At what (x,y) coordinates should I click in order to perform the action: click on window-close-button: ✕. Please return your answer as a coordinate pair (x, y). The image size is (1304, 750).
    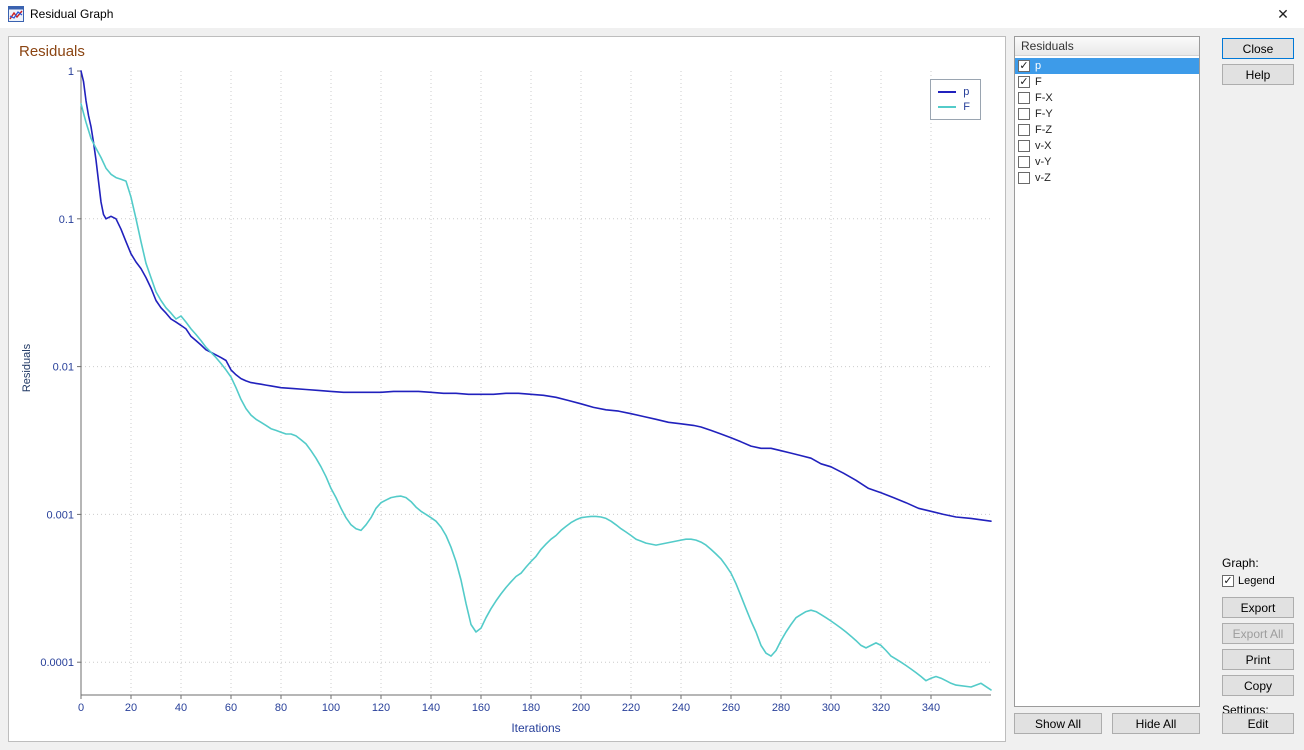
    Looking at the image, I should click on (1283, 13).